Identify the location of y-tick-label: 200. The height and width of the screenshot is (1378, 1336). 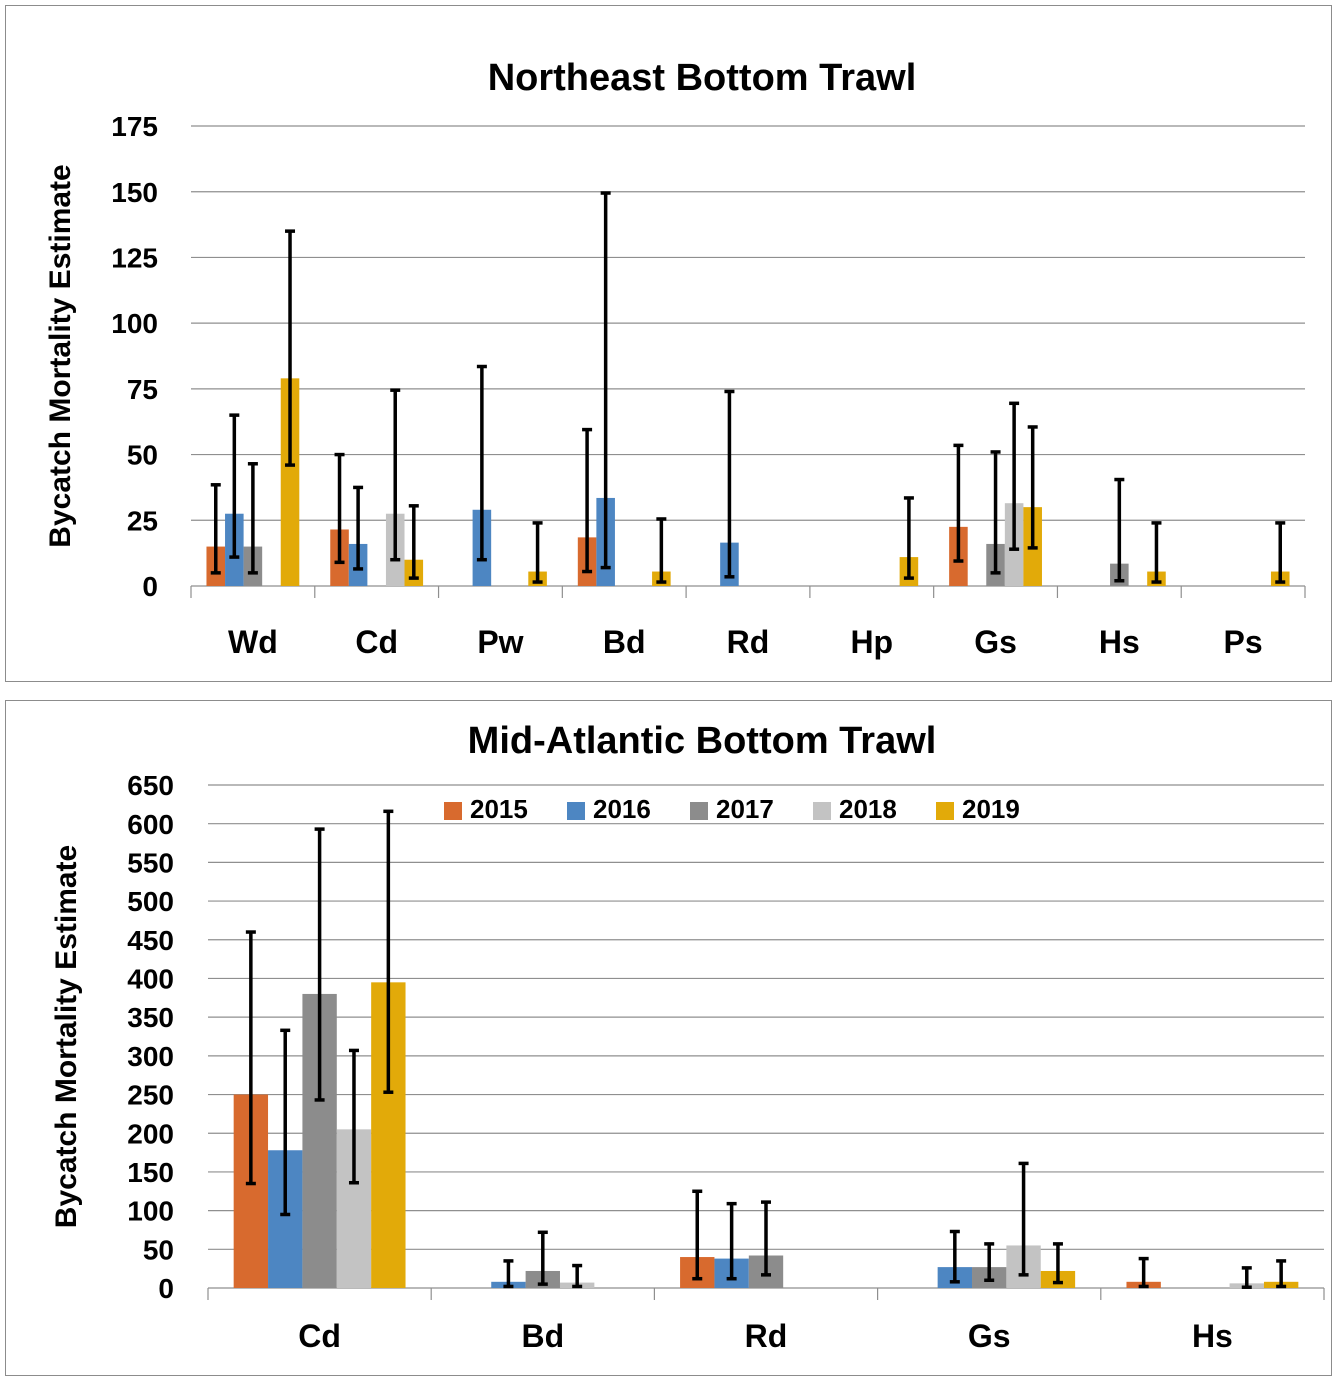
(150, 1133).